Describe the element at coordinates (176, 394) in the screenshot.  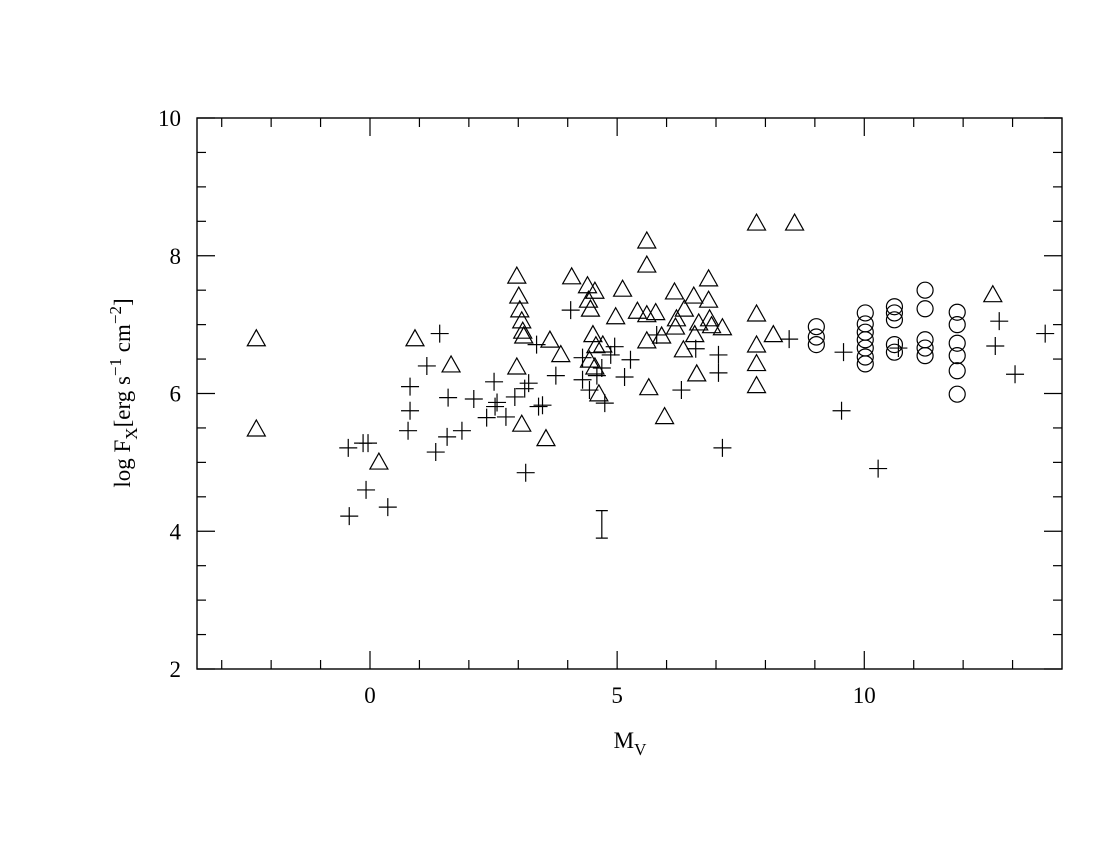
I see `y-tick-label: 6` at that location.